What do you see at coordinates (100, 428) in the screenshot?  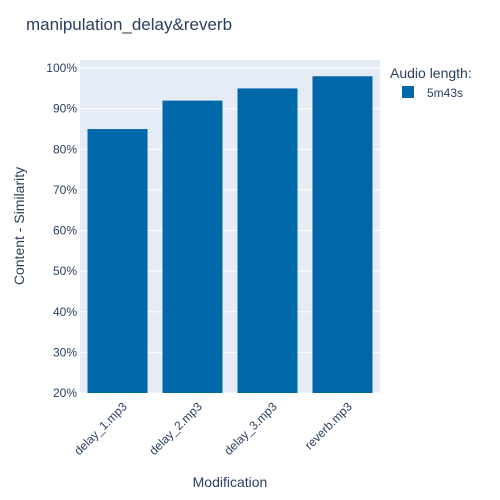 I see `x-tick-label: delay_1.mp3` at bounding box center [100, 428].